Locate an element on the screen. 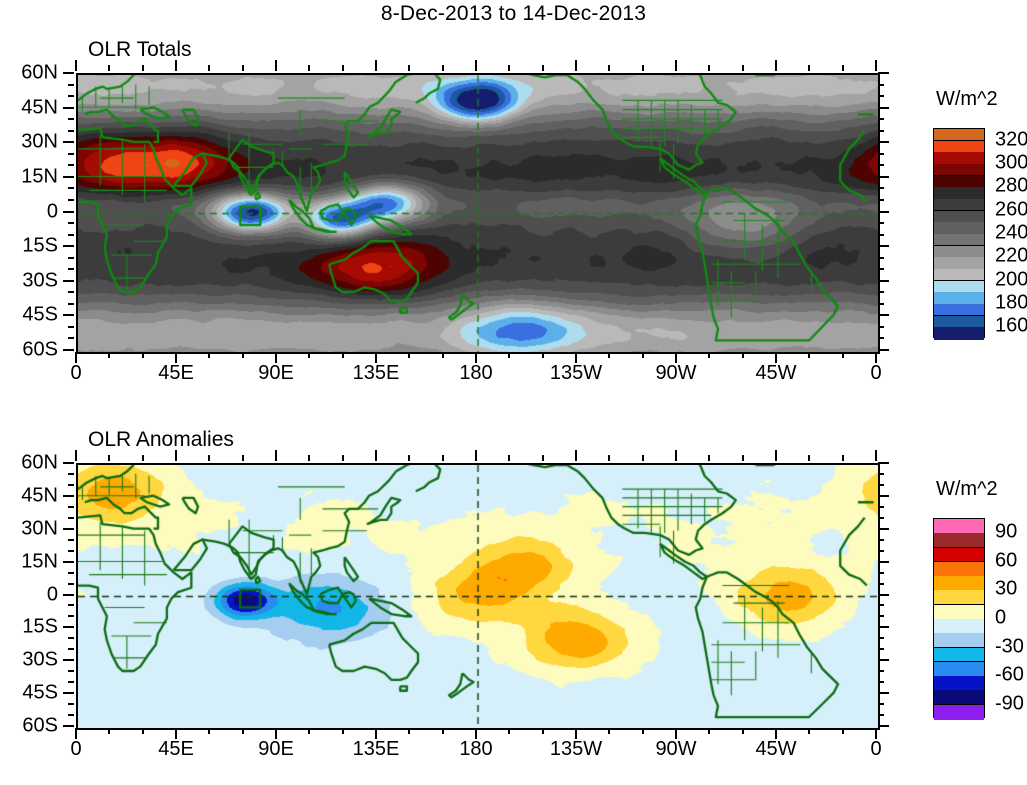  olr-anomalies-xtick-label: 0 is located at coordinates (876, 749).